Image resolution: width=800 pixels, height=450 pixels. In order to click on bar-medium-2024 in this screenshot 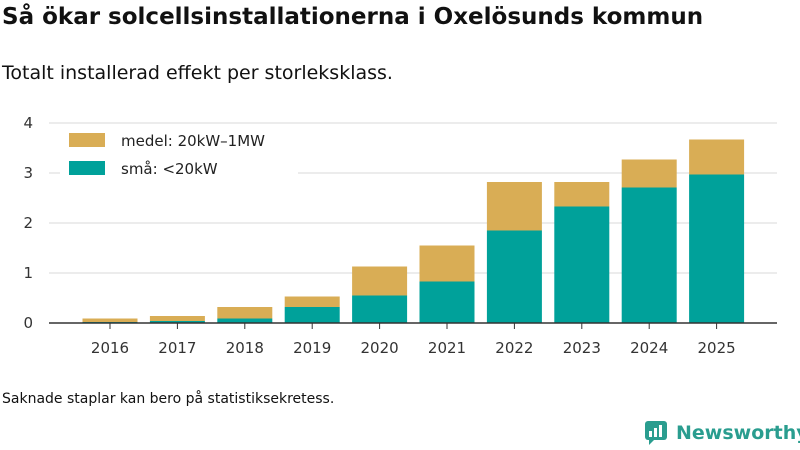, I will do `click(649, 173)`.